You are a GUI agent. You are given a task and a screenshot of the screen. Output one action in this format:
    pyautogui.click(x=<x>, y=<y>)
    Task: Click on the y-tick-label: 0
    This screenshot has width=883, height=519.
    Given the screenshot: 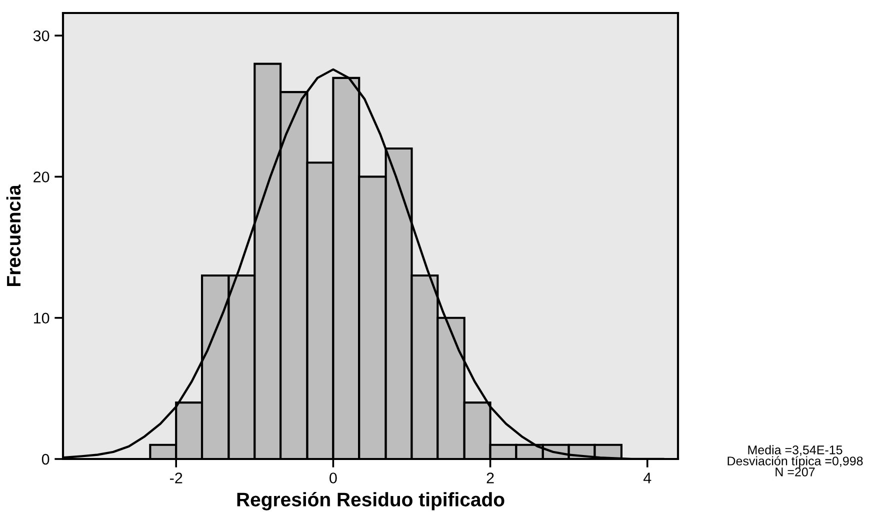 What is the action you would take?
    pyautogui.click(x=46, y=459)
    